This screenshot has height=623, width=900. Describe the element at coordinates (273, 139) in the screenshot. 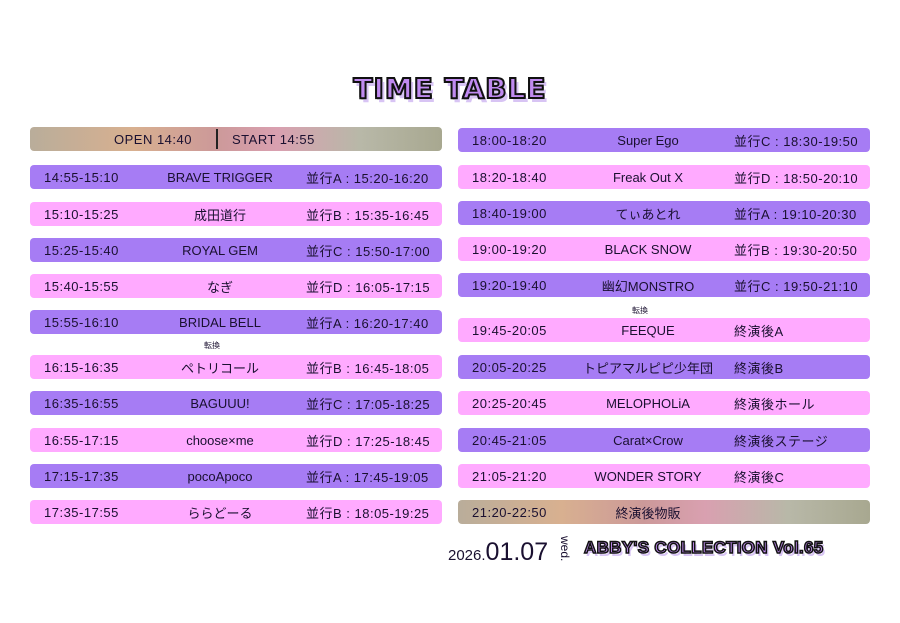

I see `start-time: START 14:55` at that location.